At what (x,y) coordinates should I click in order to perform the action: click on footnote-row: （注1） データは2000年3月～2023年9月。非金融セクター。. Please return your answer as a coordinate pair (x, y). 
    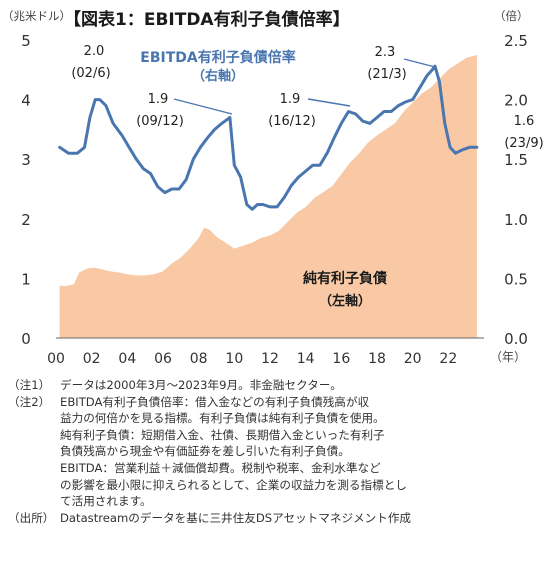
    Looking at the image, I should click on (275, 385).